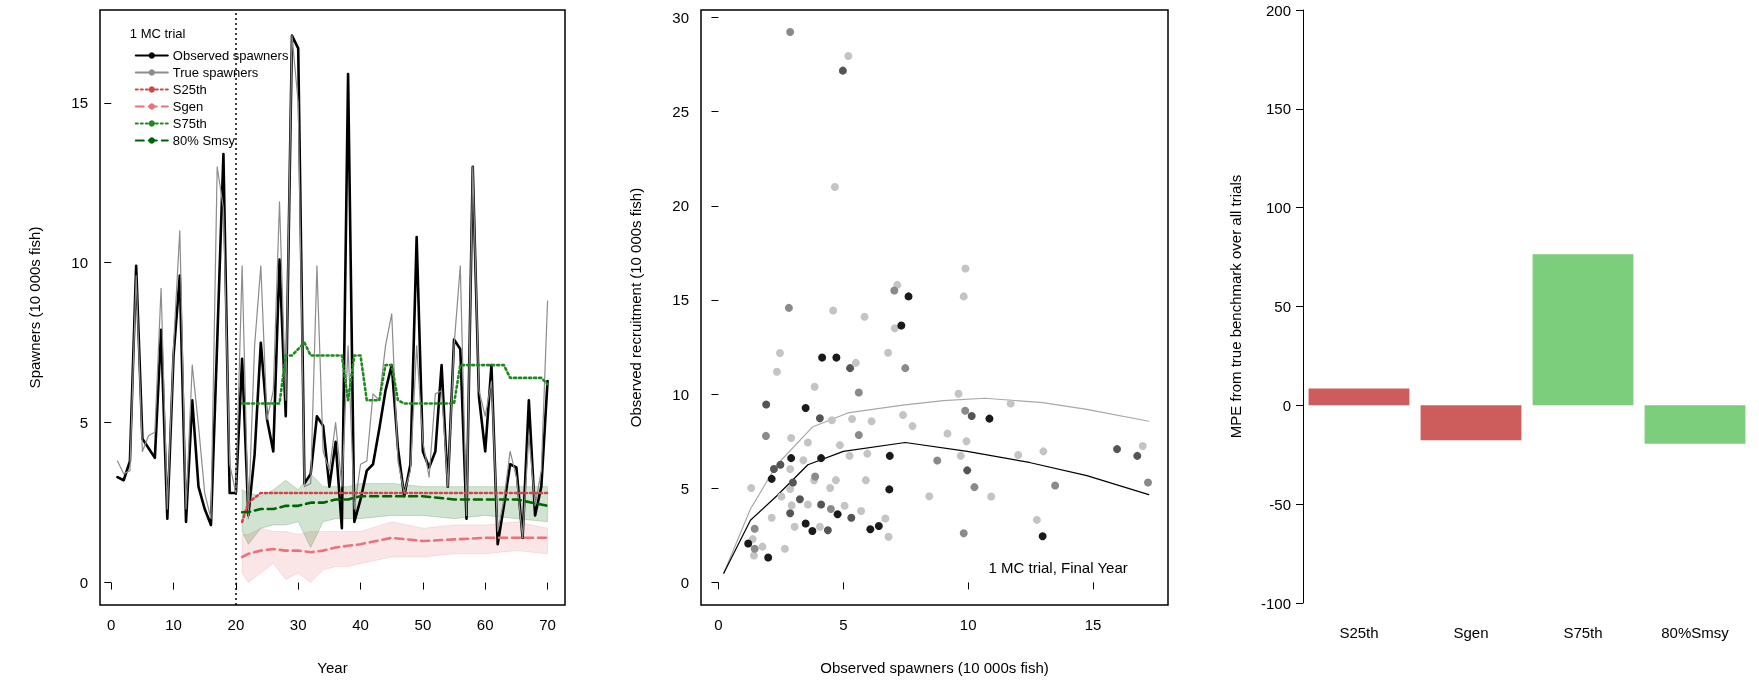 This screenshot has width=1759, height=694. I want to click on x-tick-label: 5, so click(843, 624).